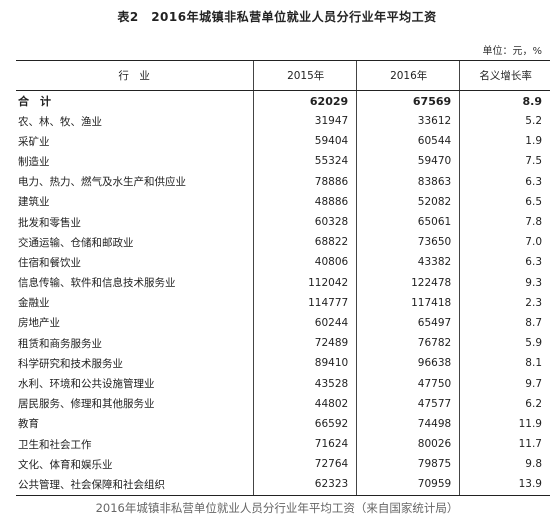  I want to click on growth-rate-cell: 8.7, so click(504, 323).